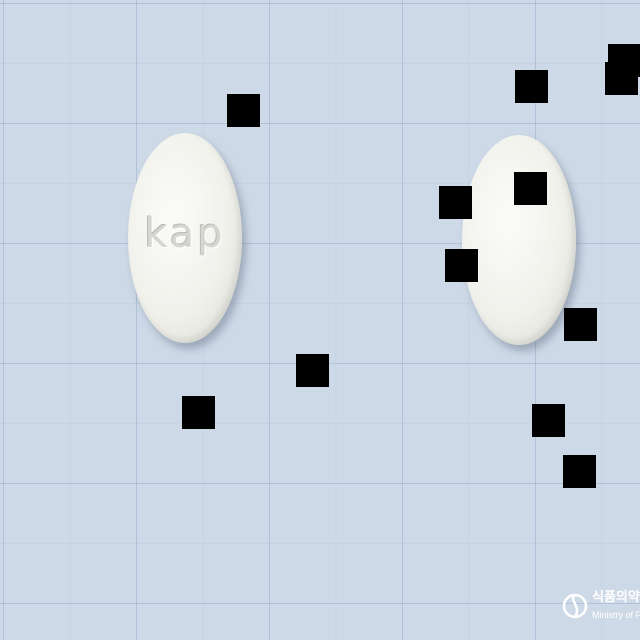 The width and height of the screenshot is (640, 640). I want to click on pill-imprint: kap, so click(185, 234).